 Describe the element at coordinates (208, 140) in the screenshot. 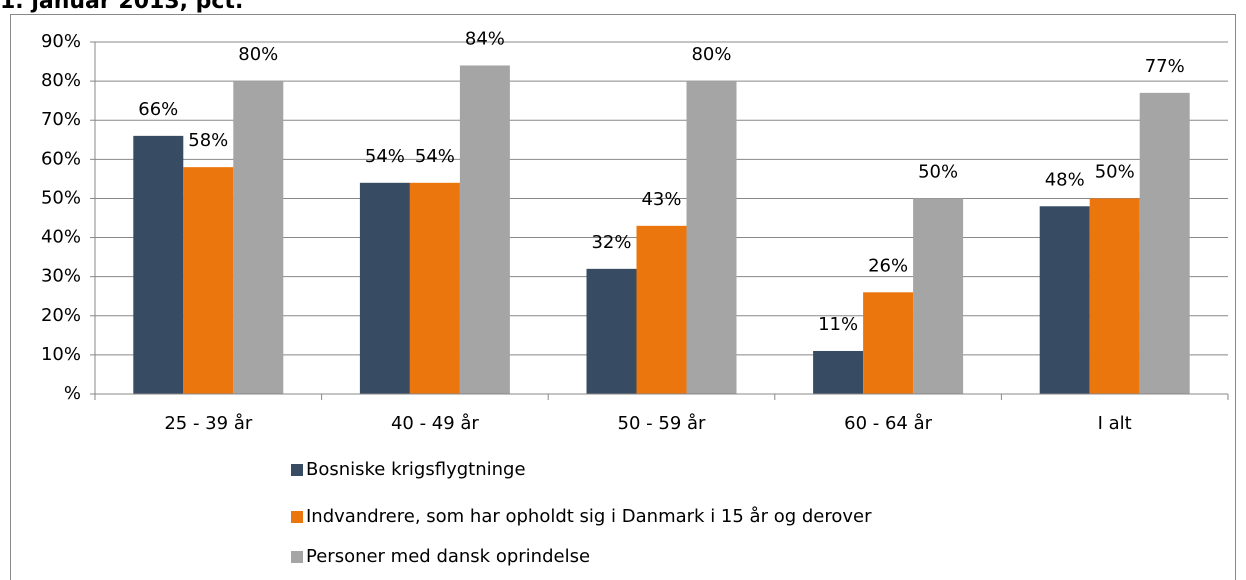

I see `data-label: 58%` at that location.